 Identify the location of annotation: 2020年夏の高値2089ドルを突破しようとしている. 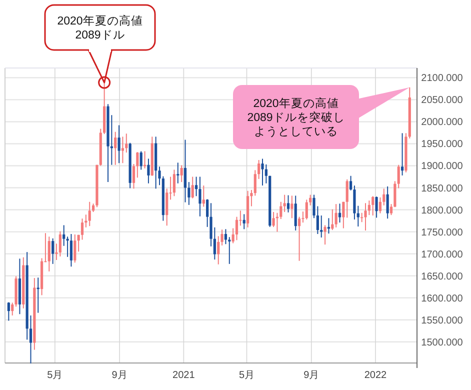
(296, 117).